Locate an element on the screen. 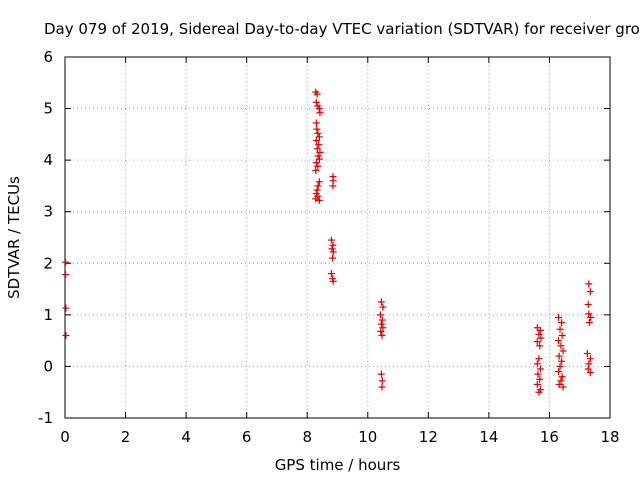 Image resolution: width=640 pixels, height=480 pixels. x-axis-label: GPS time / hours is located at coordinates (338, 465).